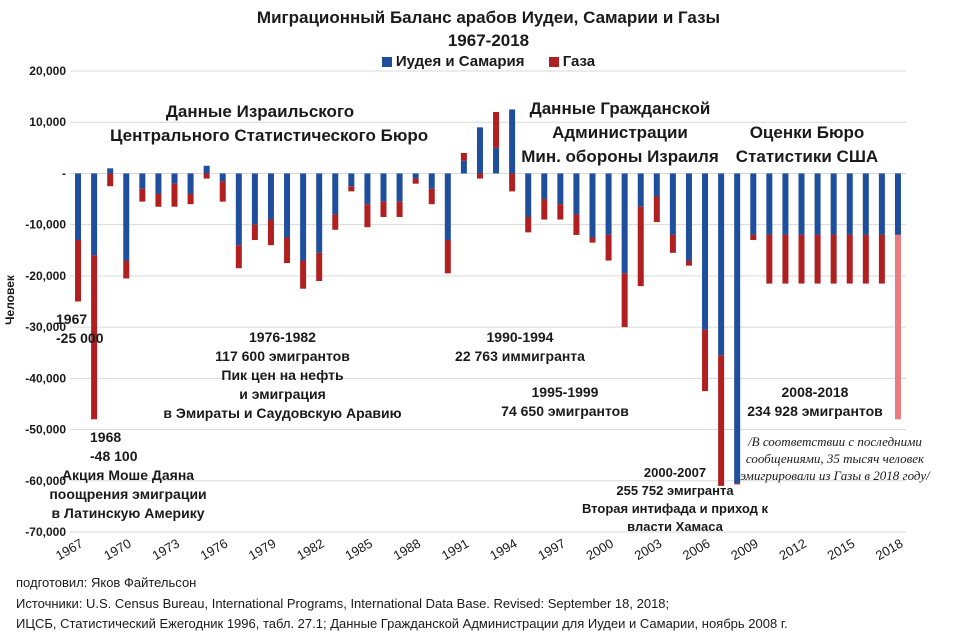 This screenshot has width=977, height=638. Describe the element at coordinates (270, 232) in the screenshot. I see `bar-gaza-1979` at that location.